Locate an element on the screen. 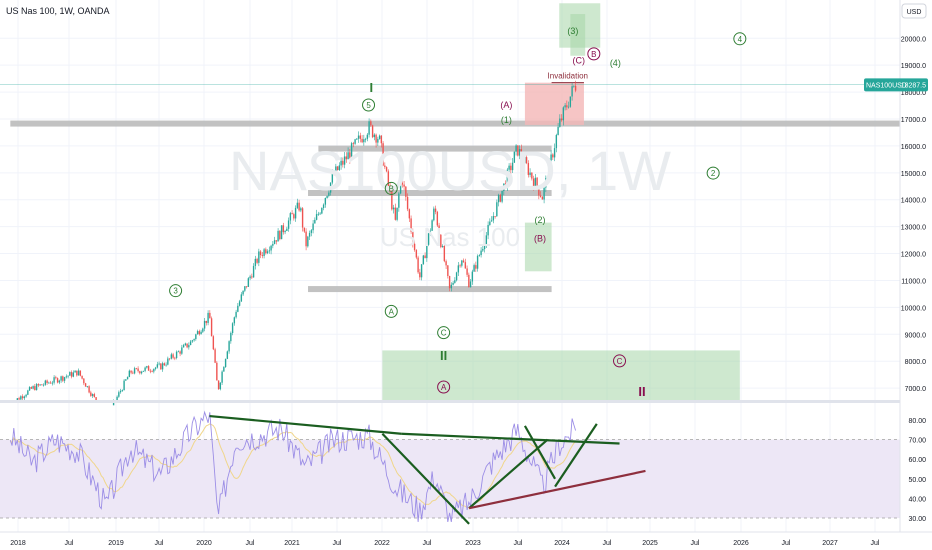 The height and width of the screenshot is (550, 932). wave-label: B is located at coordinates (391, 188).